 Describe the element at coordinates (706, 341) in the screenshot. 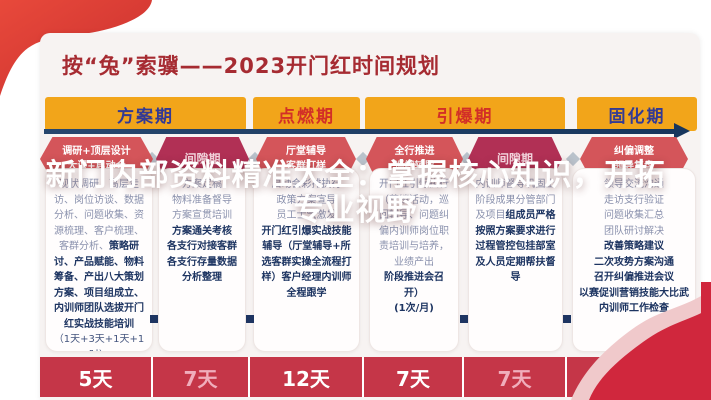

I see `red-edge-strip` at that location.